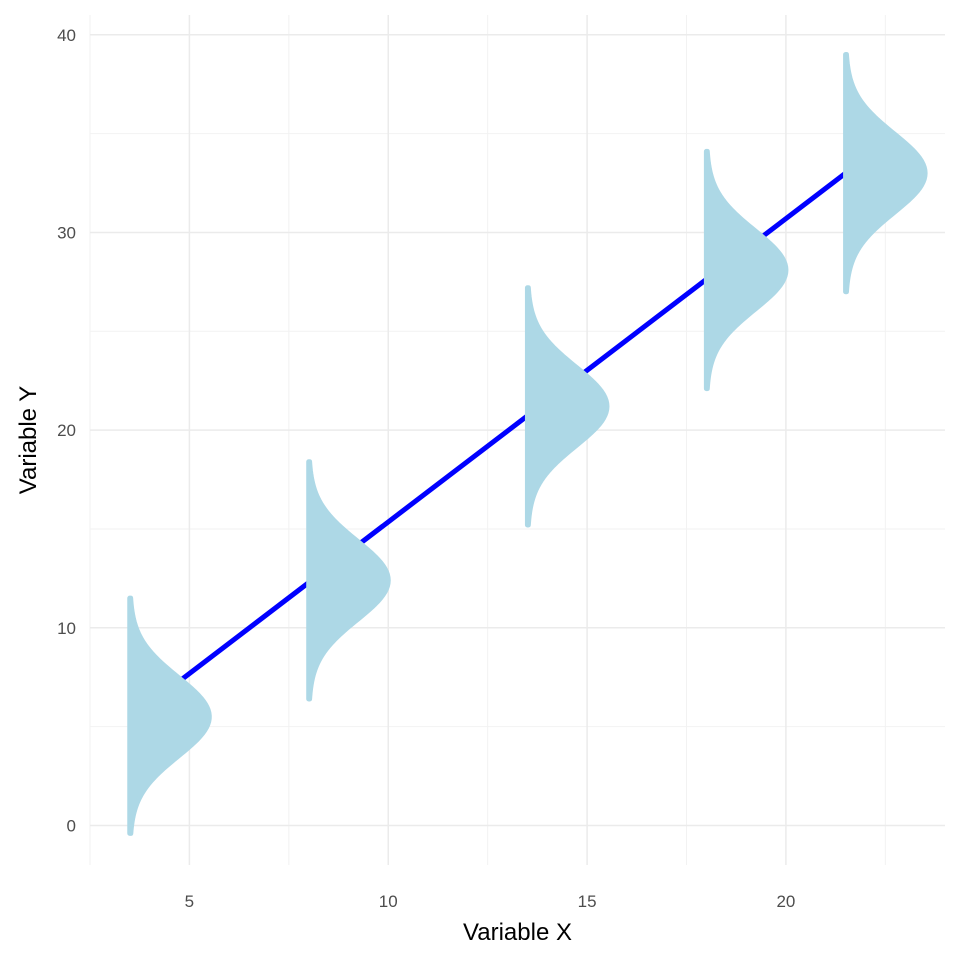  I want to click on y-tick-label-2: 20, so click(66, 430).